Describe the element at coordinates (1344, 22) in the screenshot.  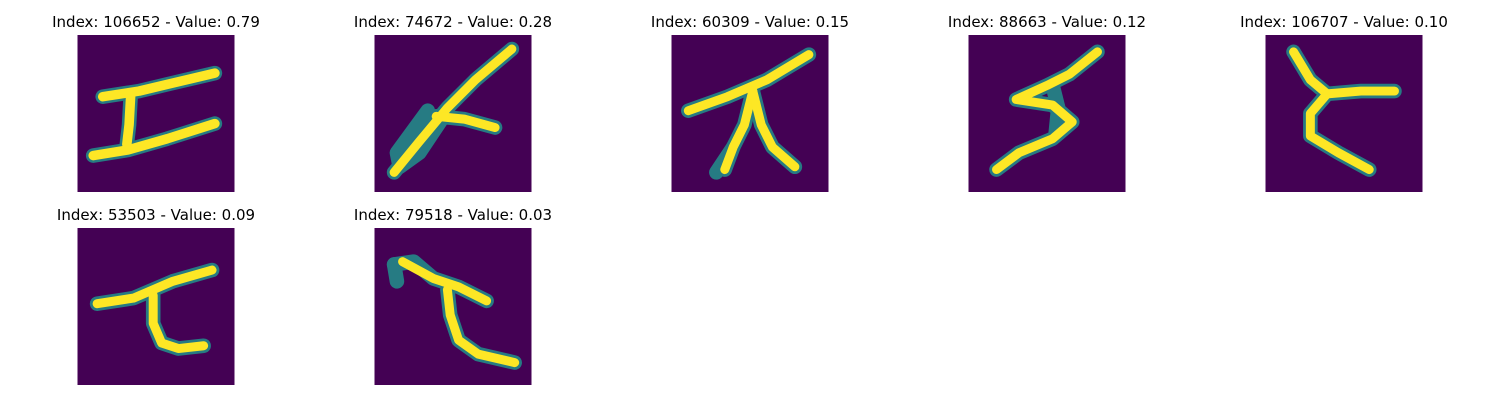
I see `panel-title: Index: 106707 - Value: 0.10` at that location.